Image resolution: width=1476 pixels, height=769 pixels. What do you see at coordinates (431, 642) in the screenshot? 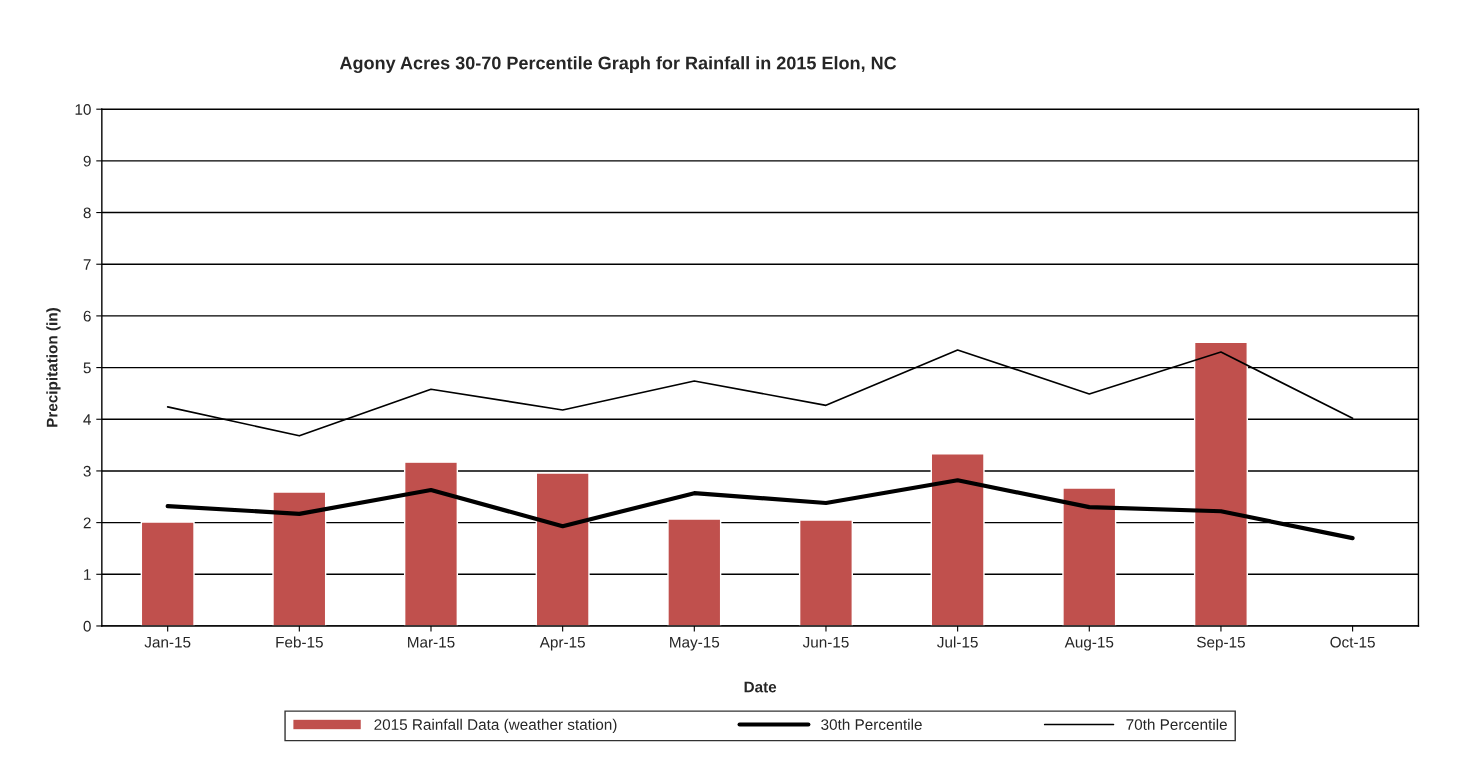
I see `x-tick-label: Mar-15` at bounding box center [431, 642].